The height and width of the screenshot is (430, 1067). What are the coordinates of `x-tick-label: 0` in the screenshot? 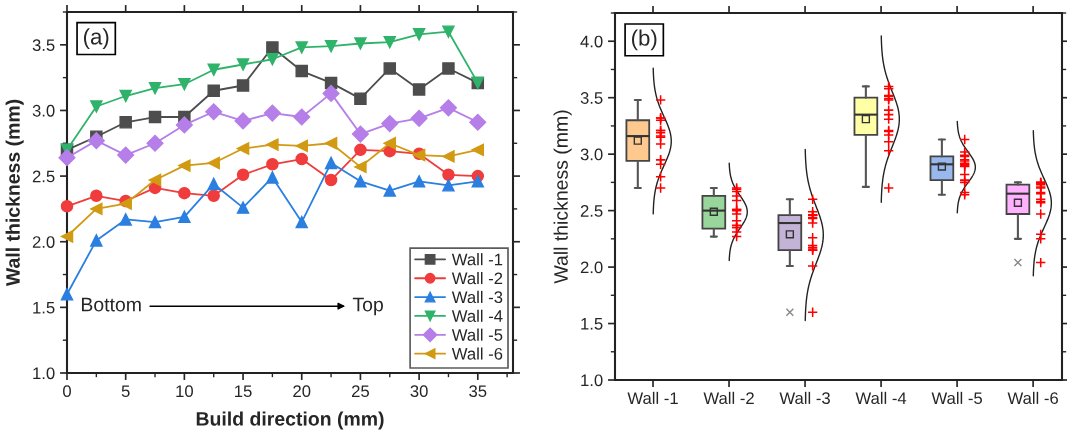 It's located at (67, 391).